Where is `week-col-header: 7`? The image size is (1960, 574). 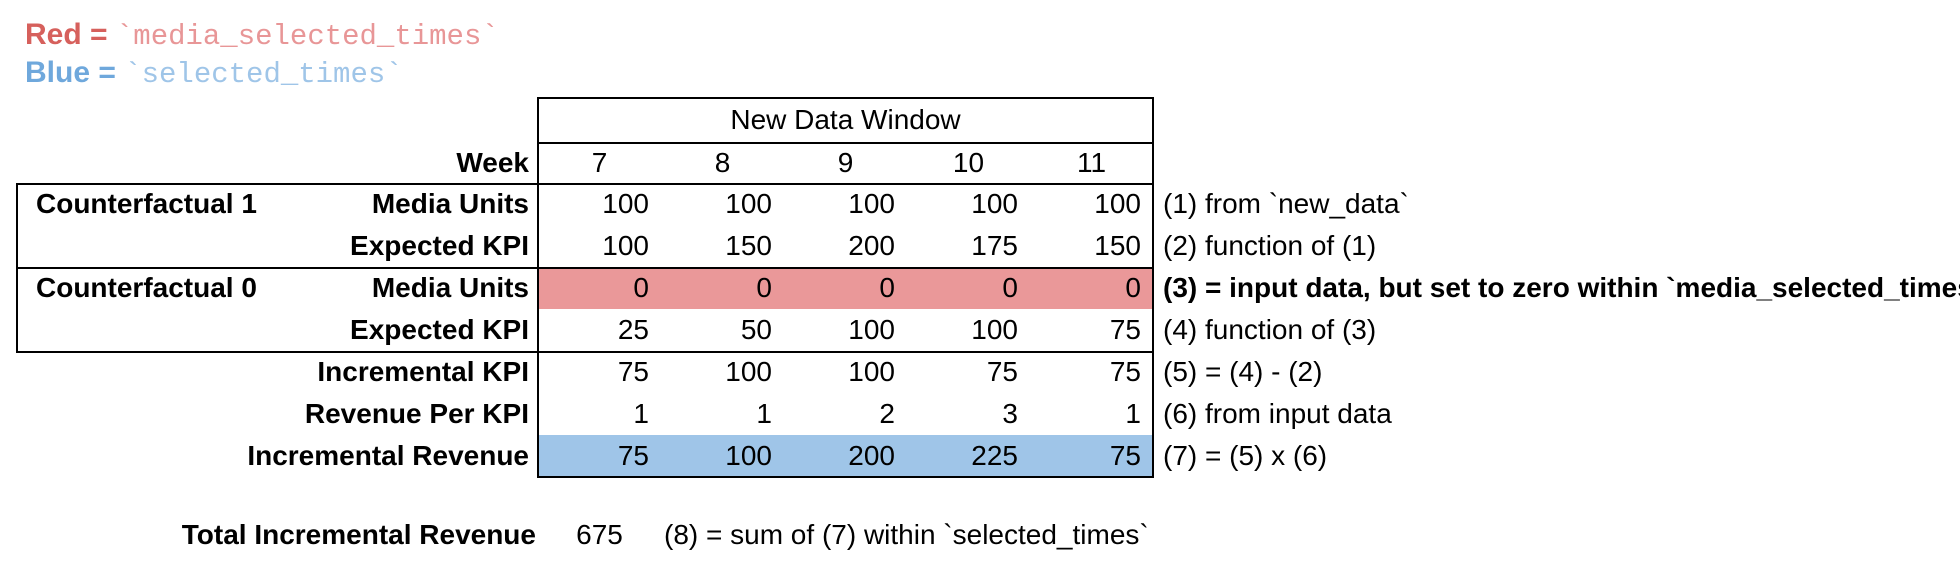
week-col-header: 7 is located at coordinates (599, 162).